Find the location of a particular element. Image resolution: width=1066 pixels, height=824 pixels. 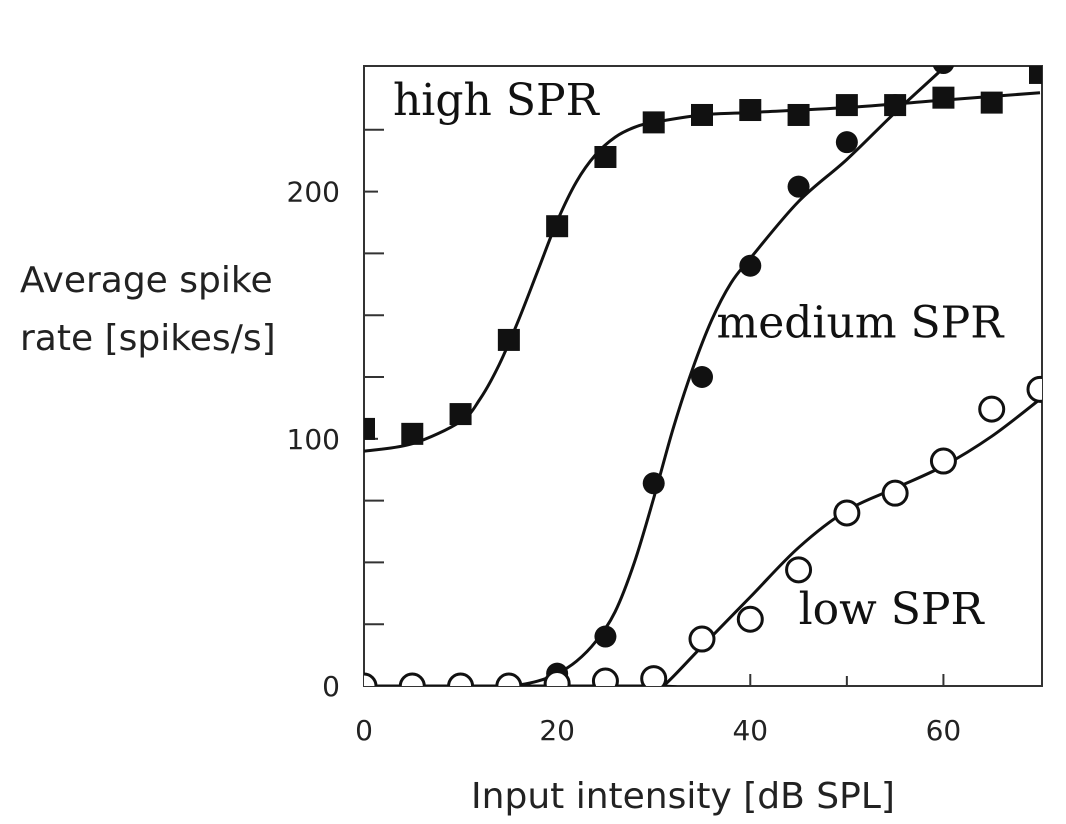

high-spr-label: high SPR is located at coordinates (497, 100).